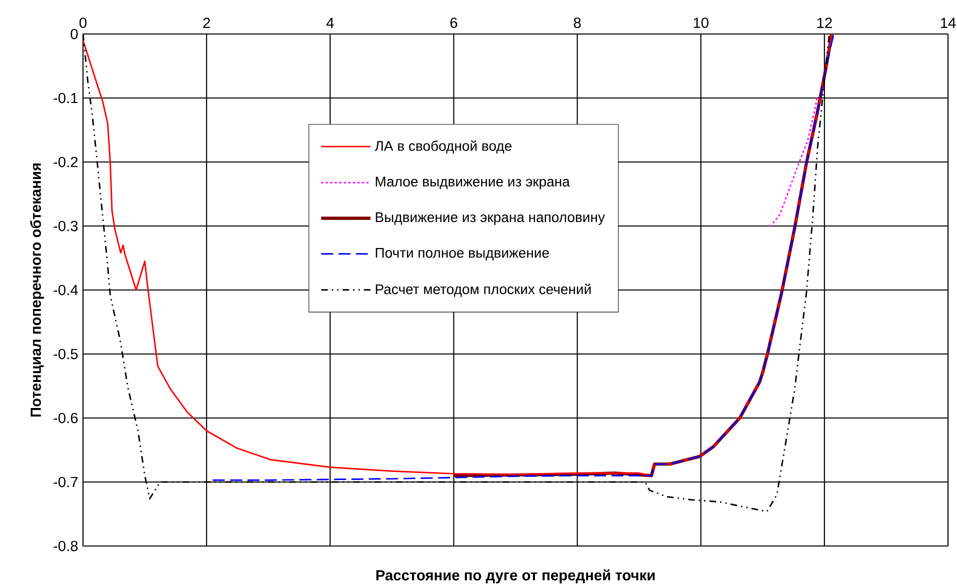 The height and width of the screenshot is (587, 957). I want to click on y-tick-label: -0.8, so click(66, 546).